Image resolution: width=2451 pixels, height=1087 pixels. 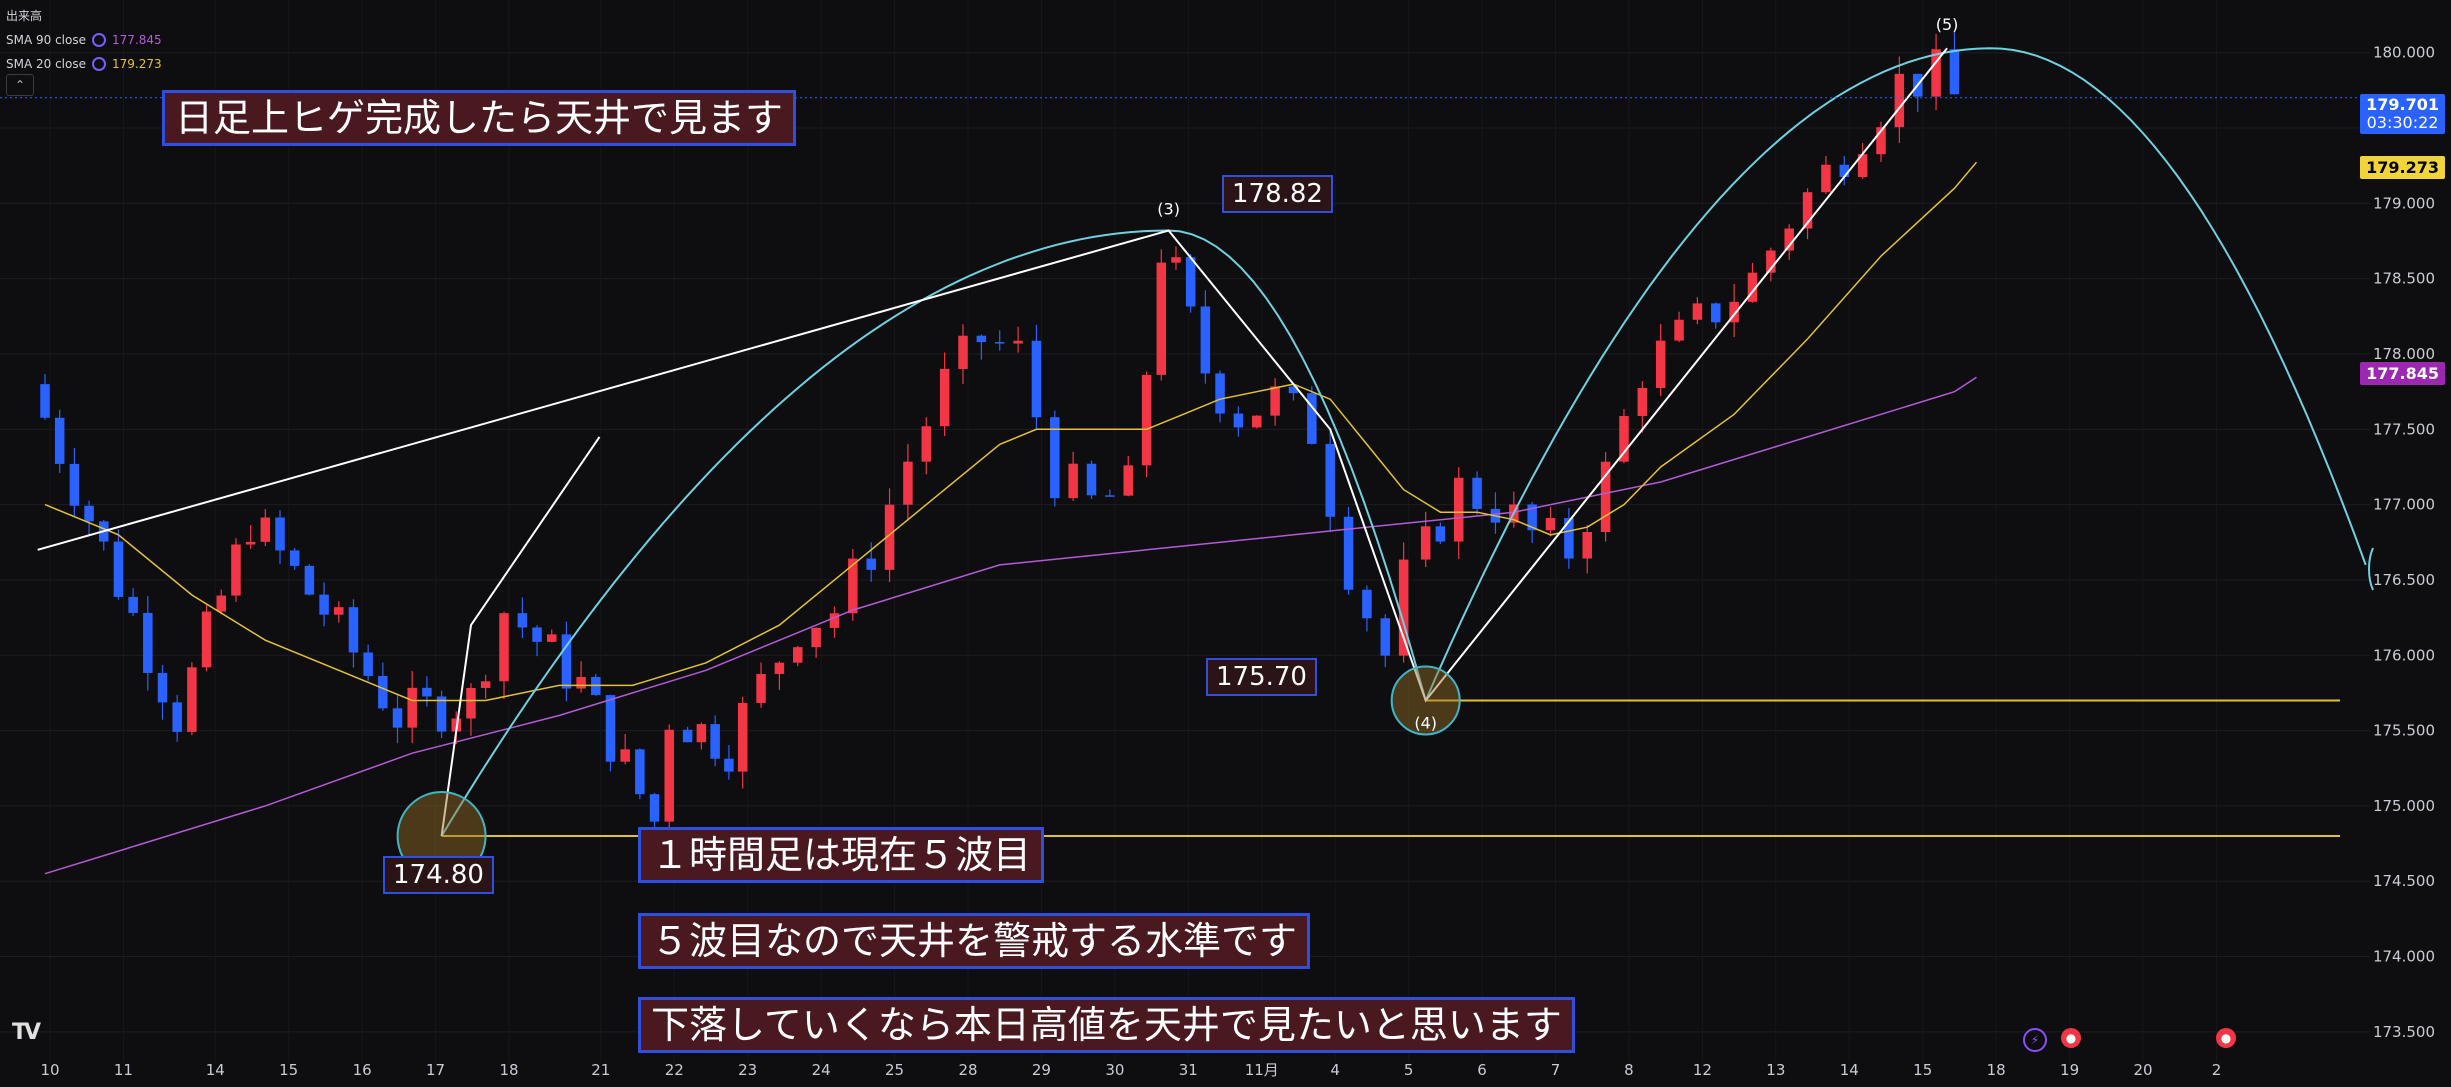 What do you see at coordinates (84, 16) in the screenshot?
I see `legend-volume: 出来高` at bounding box center [84, 16].